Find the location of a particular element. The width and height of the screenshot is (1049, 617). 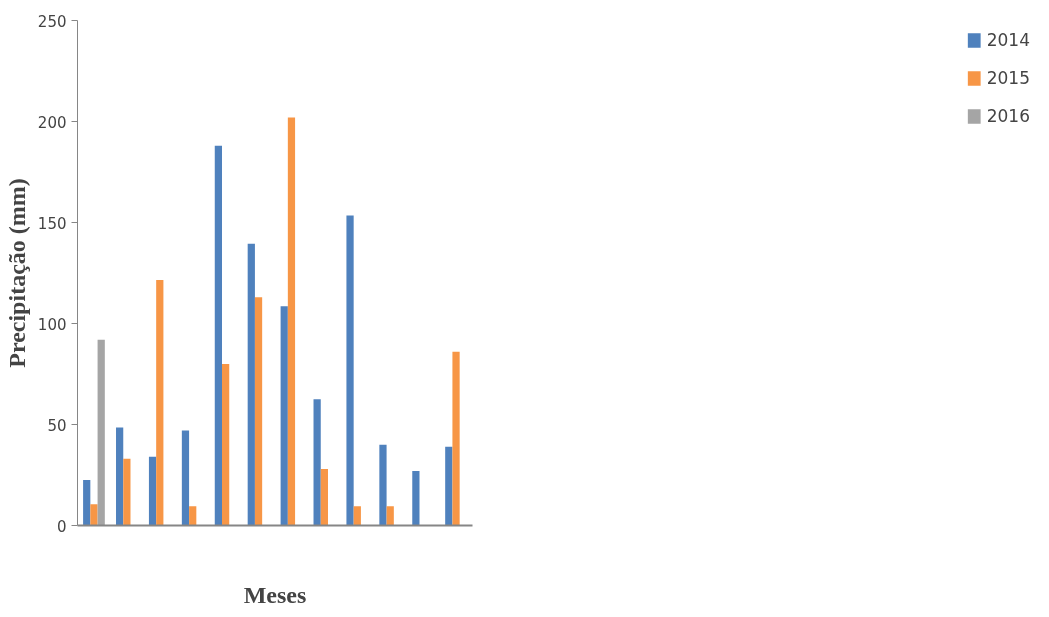

y-tick-label: 200 is located at coordinates (52, 122).